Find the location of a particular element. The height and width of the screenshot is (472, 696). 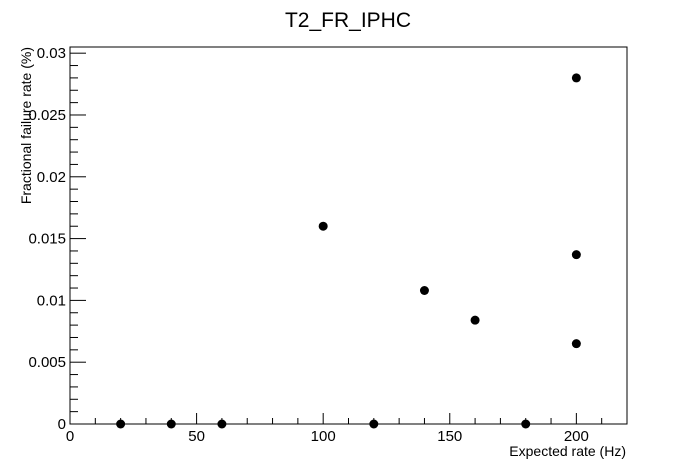

y-tick-label: 0.015 is located at coordinates (47, 239).